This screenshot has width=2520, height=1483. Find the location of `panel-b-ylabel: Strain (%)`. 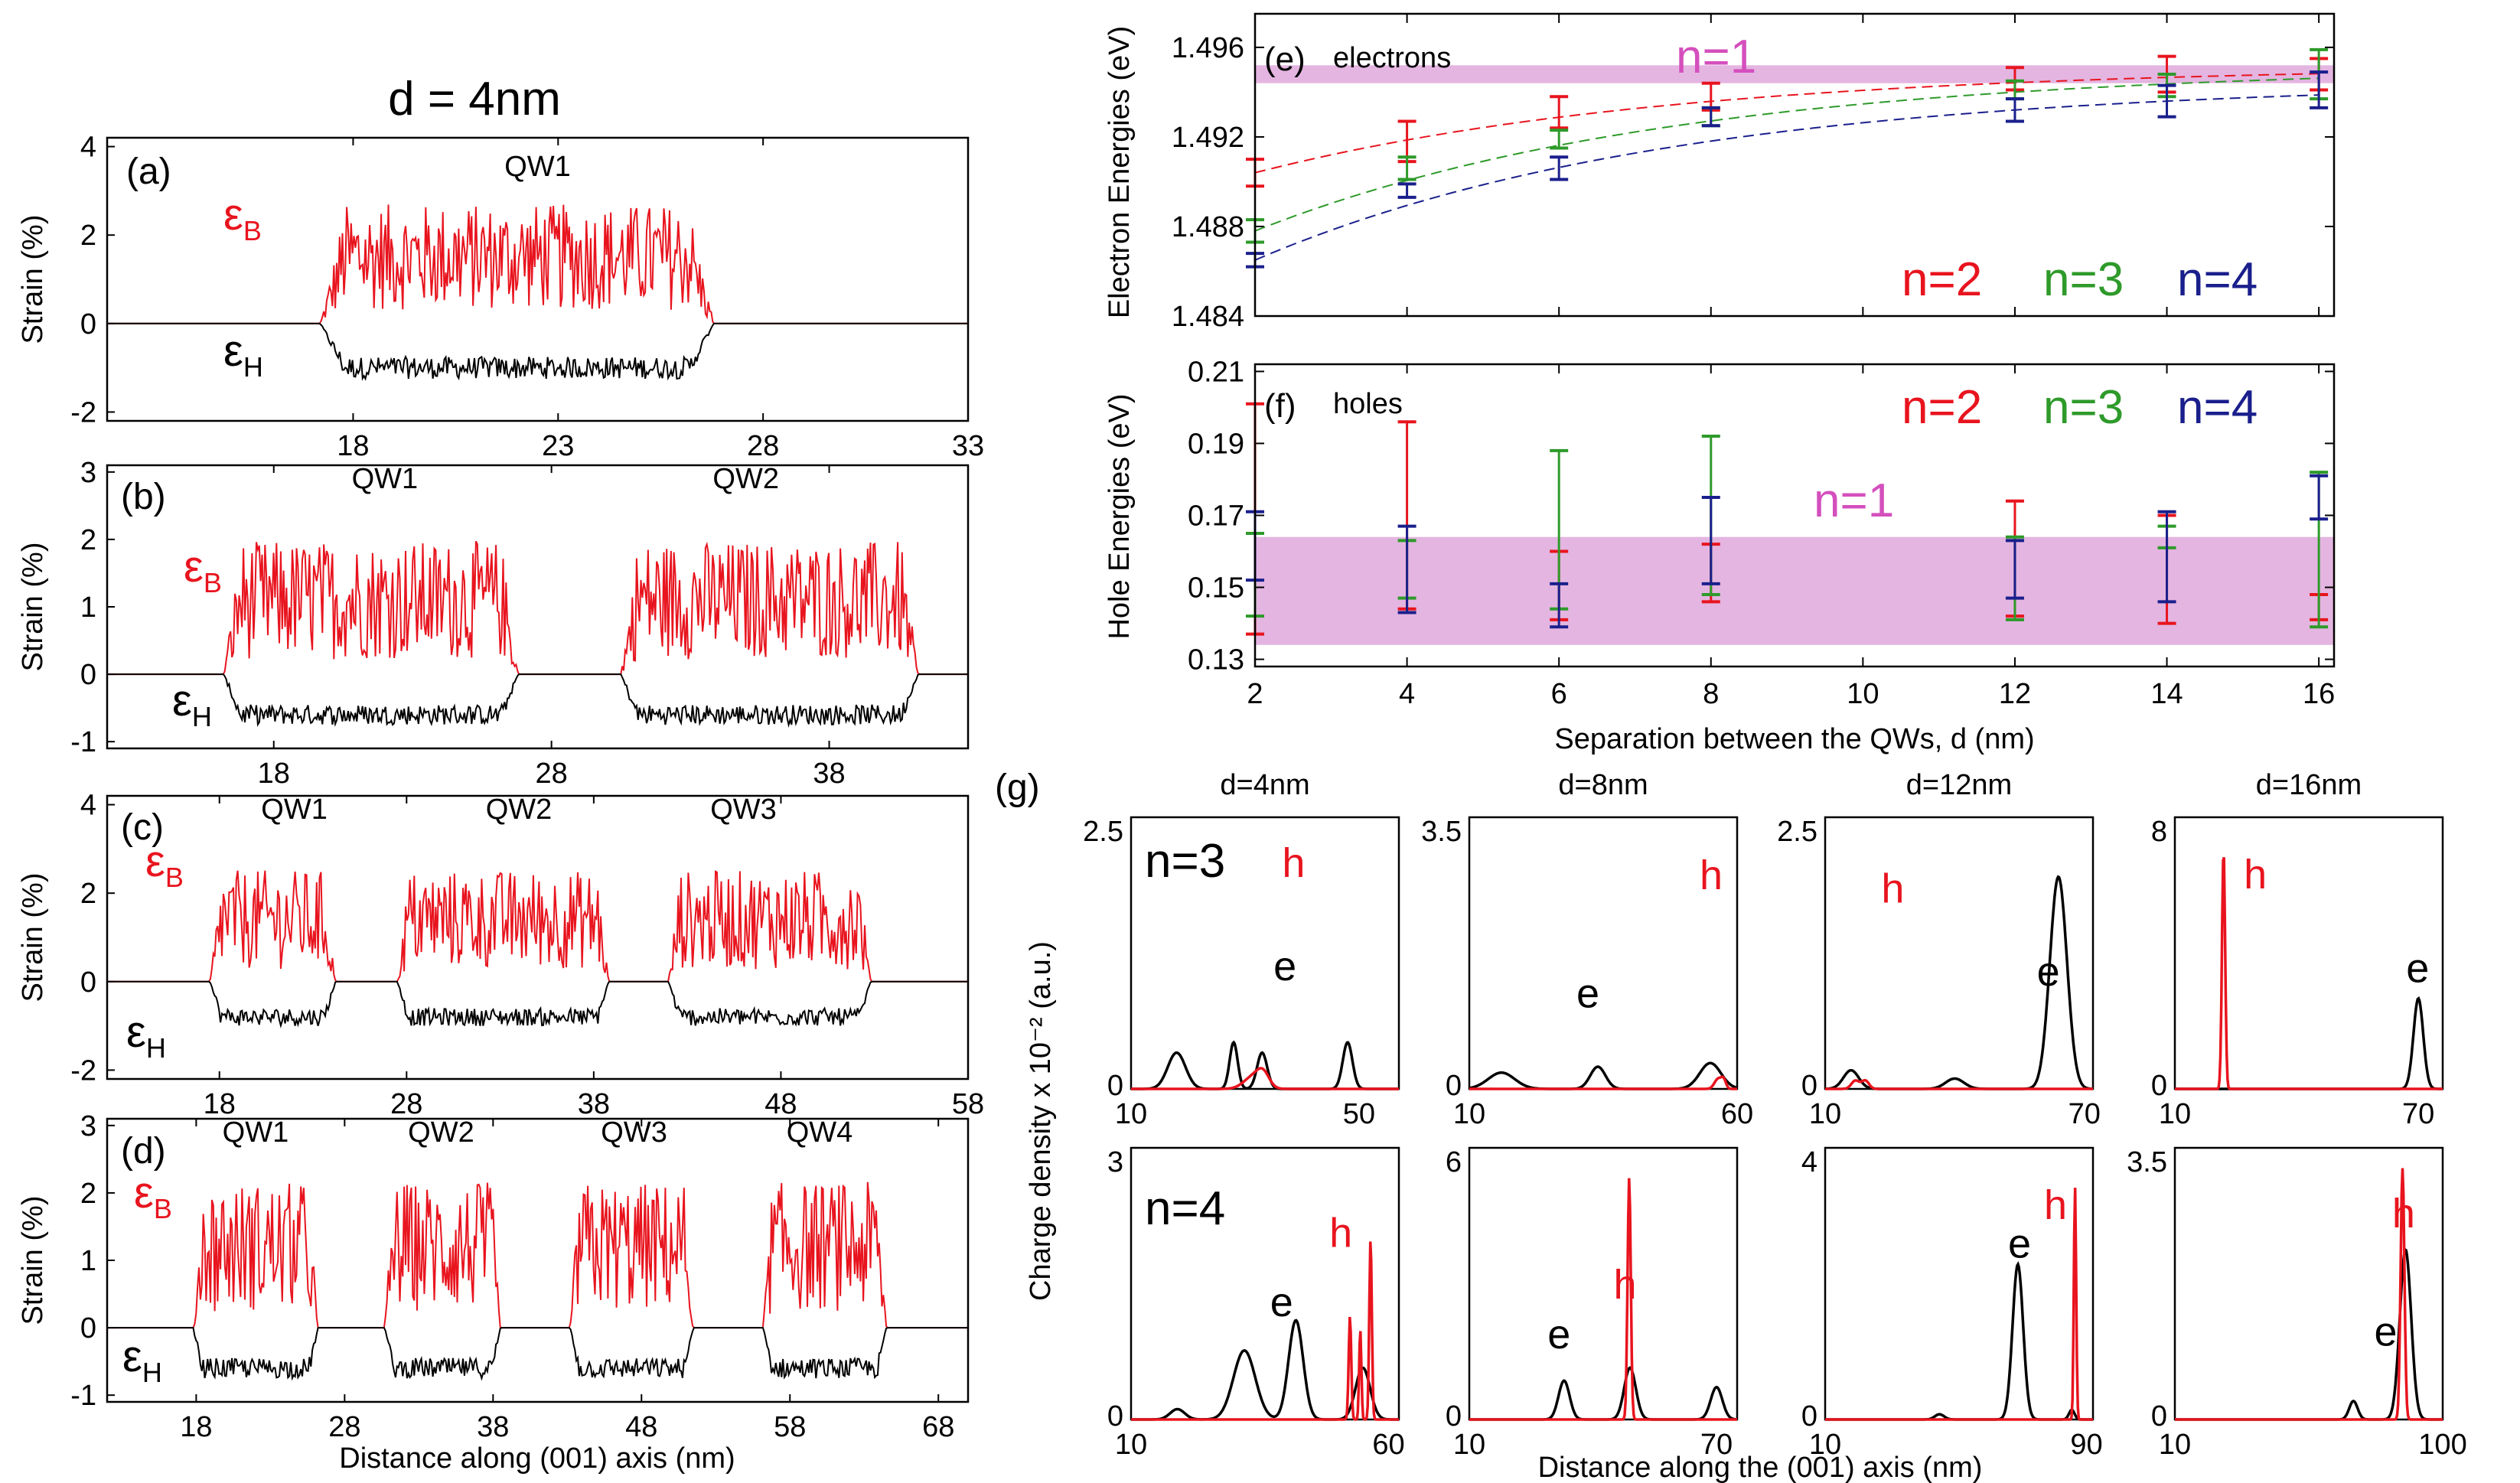

panel-b-ylabel: Strain (%) is located at coordinates (33, 607).